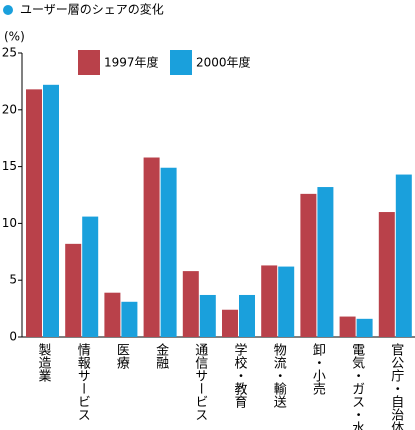 This screenshot has height=430, width=415. I want to click on y-tick-label: 20, so click(9, 109).